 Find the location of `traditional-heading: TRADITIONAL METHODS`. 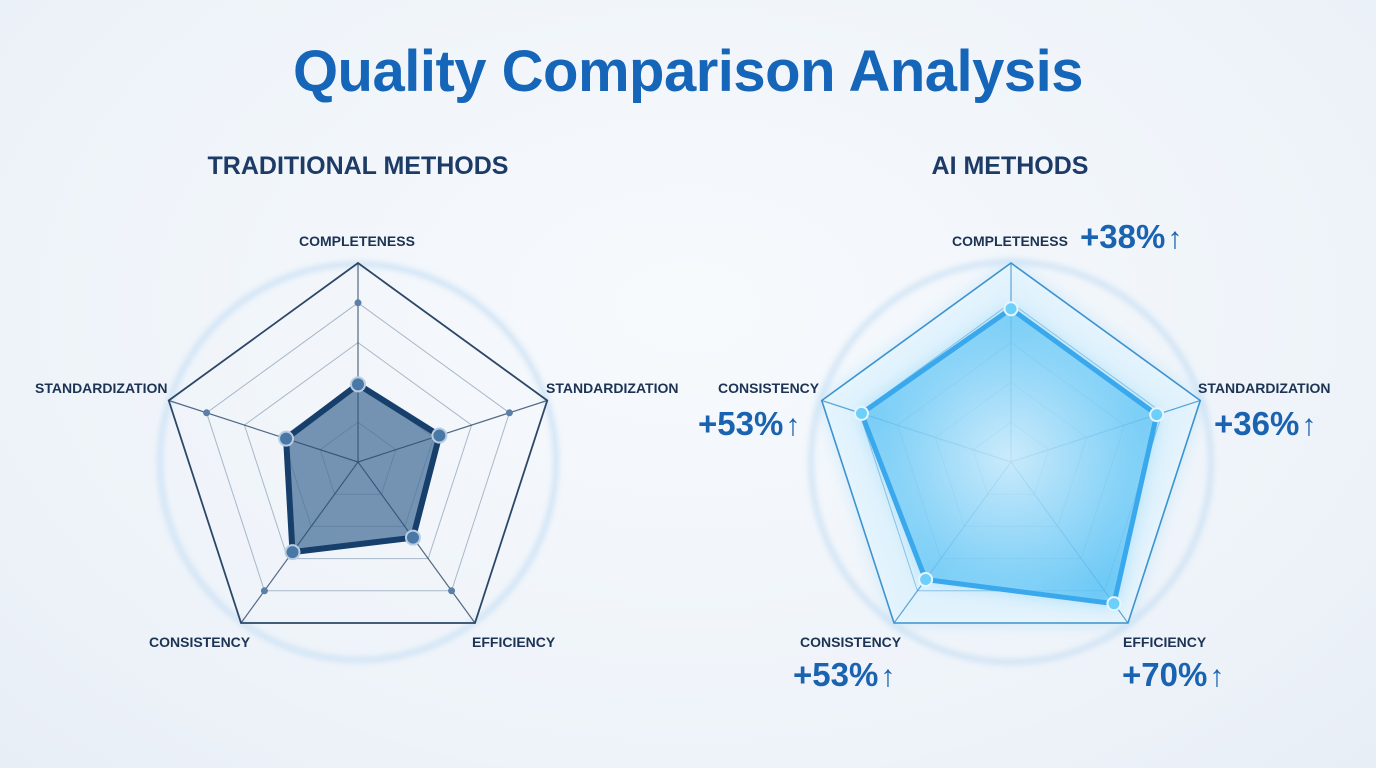

traditional-heading: TRADITIONAL METHODS is located at coordinates (358, 166).